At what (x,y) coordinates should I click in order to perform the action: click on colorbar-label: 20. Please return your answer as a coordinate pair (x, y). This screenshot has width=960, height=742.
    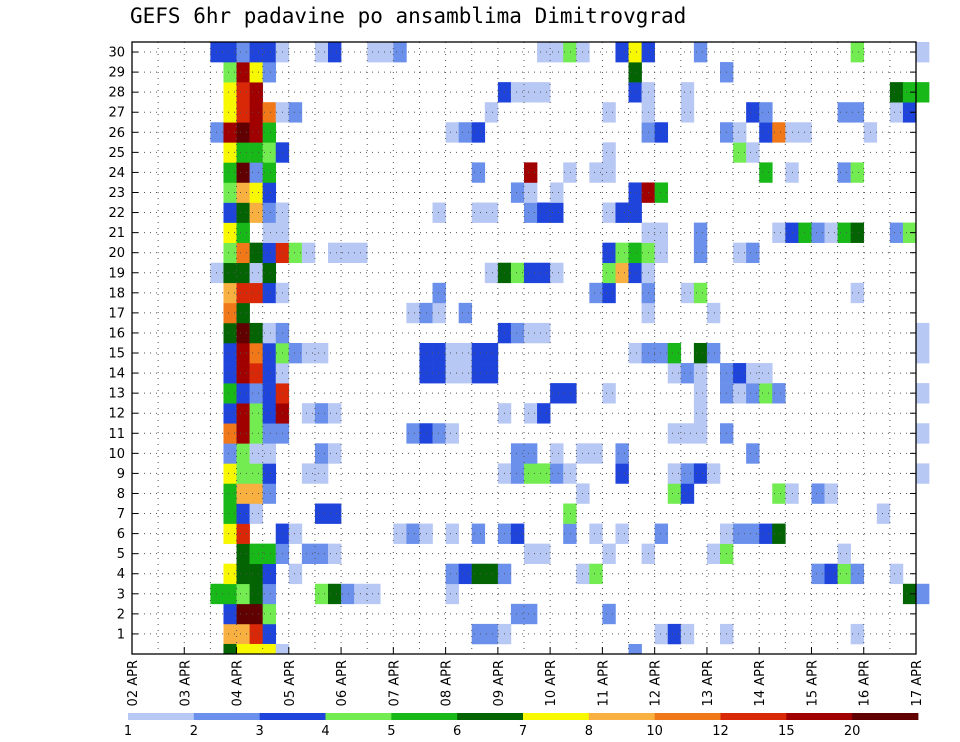
    Looking at the image, I should click on (852, 731).